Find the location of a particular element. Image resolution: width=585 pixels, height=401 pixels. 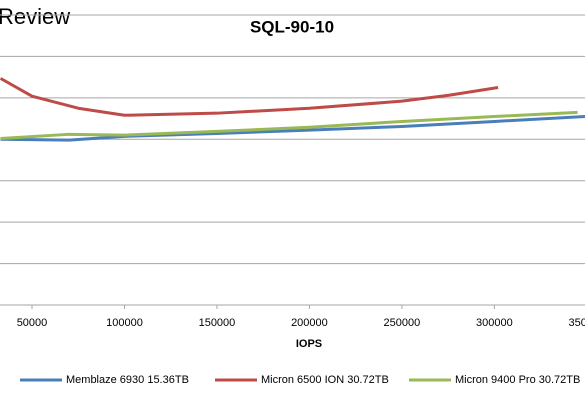

x-tick-label: 350000 is located at coordinates (576, 323).